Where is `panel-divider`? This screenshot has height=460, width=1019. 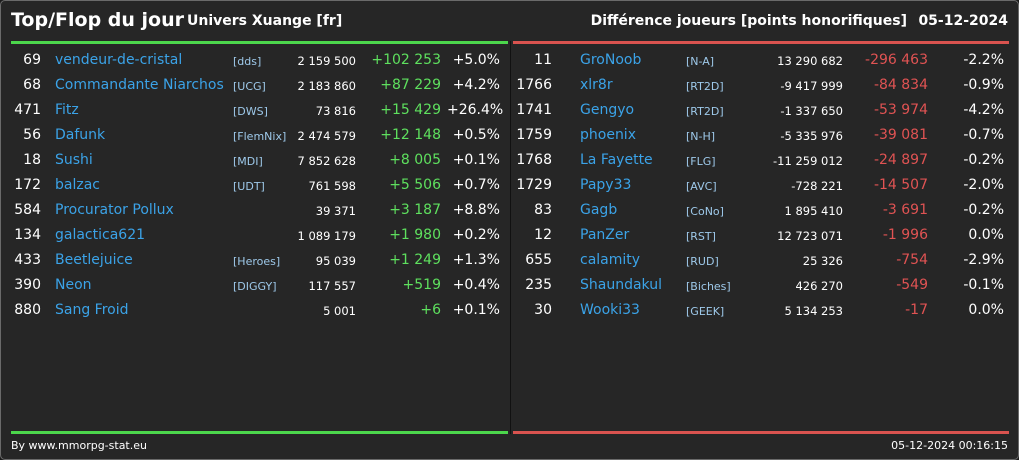
panel-divider is located at coordinates (510, 237).